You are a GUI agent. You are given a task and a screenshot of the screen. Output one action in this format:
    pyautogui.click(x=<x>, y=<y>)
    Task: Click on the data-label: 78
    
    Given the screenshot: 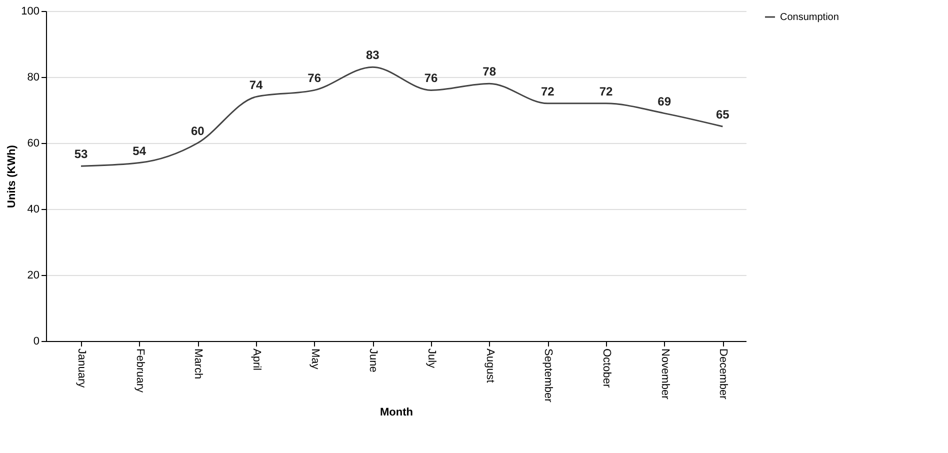 What is the action you would take?
    pyautogui.click(x=489, y=71)
    